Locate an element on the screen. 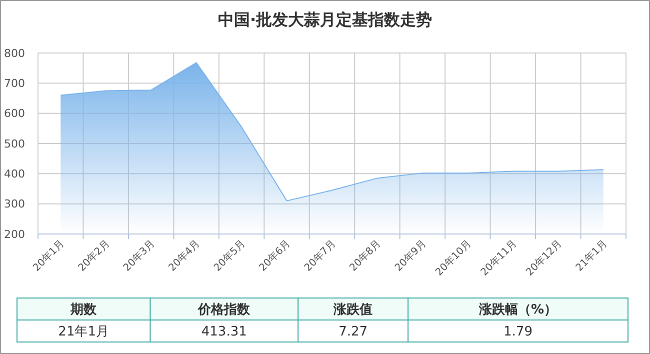 This screenshot has height=354, width=650. text: 7.27 is located at coordinates (353, 332).